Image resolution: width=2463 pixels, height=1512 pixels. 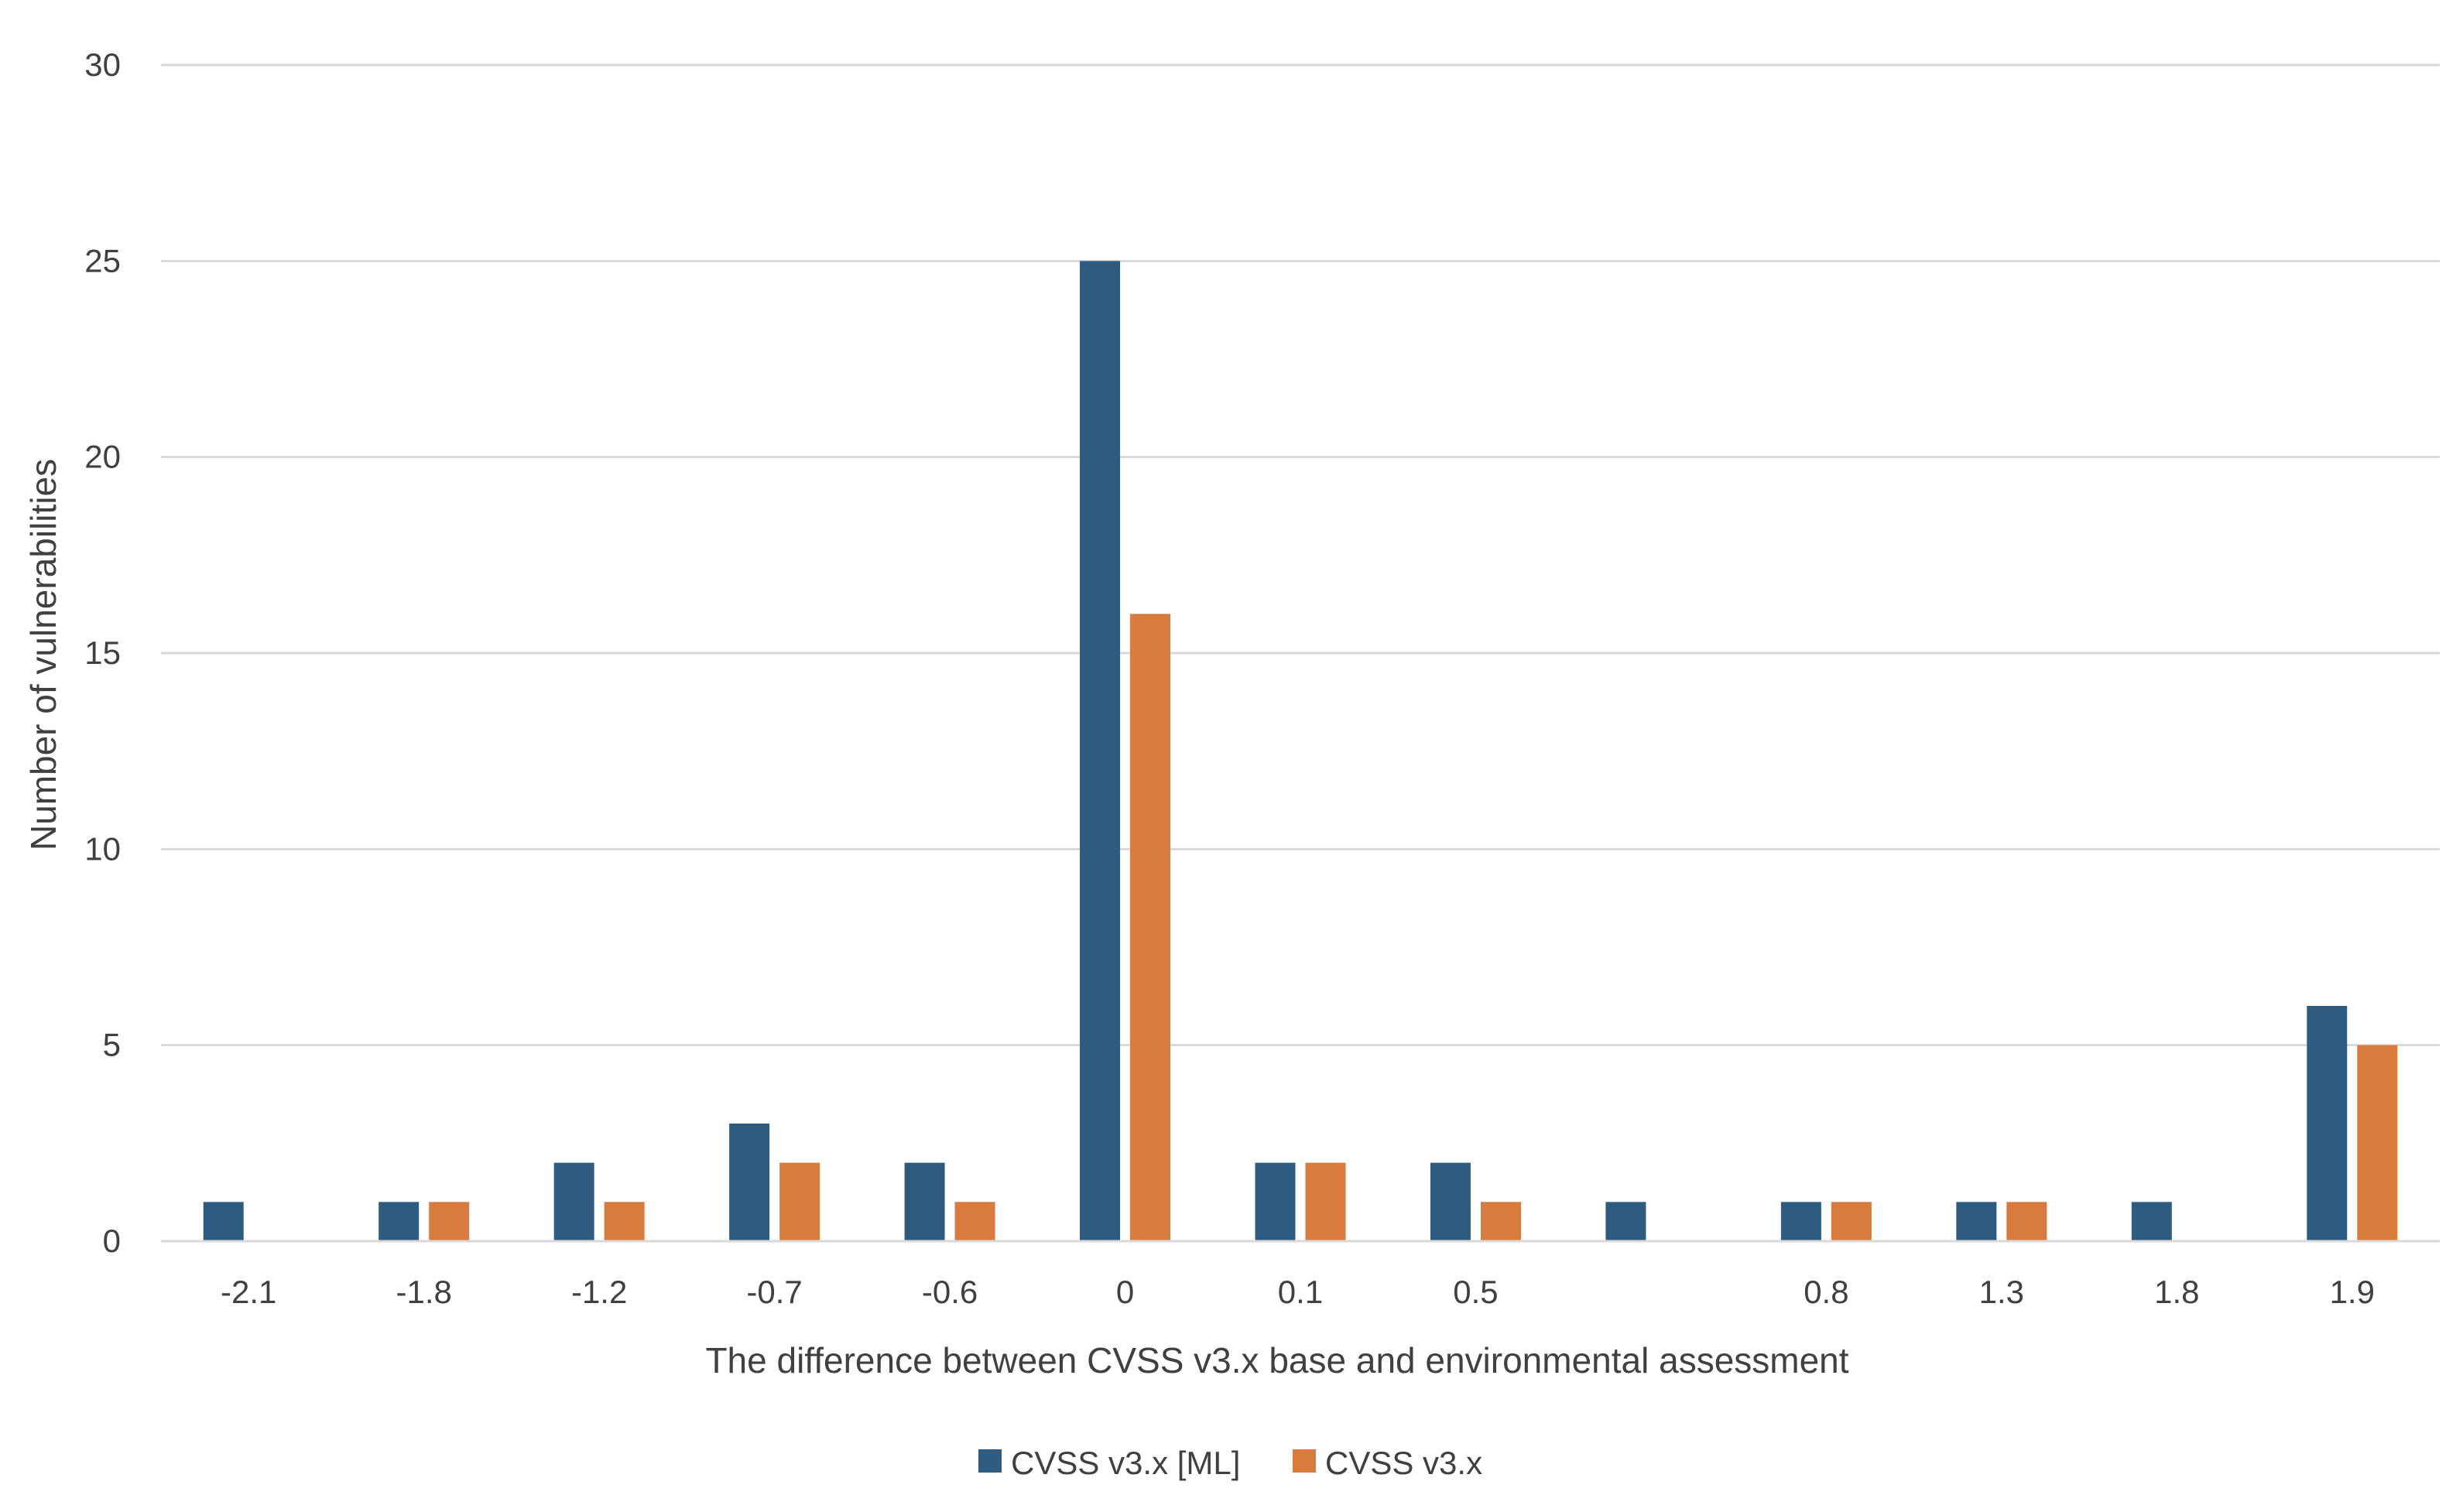 I want to click on x-tick-label: 1.9, so click(x=2352, y=1292).